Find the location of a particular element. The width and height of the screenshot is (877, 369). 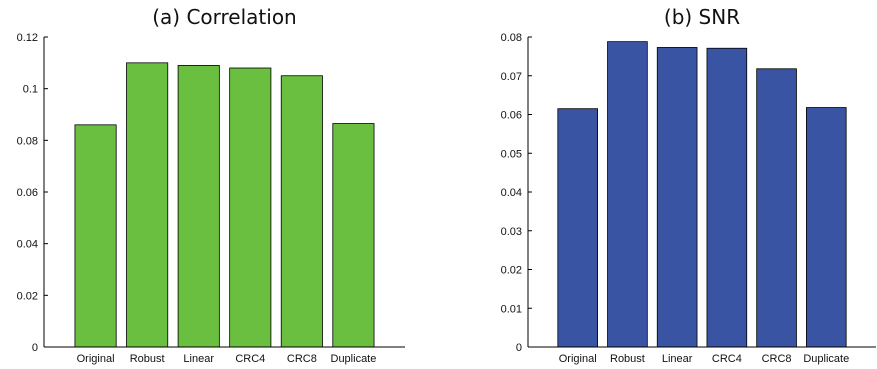

y-tick-label: 0.07 is located at coordinates (511, 77).